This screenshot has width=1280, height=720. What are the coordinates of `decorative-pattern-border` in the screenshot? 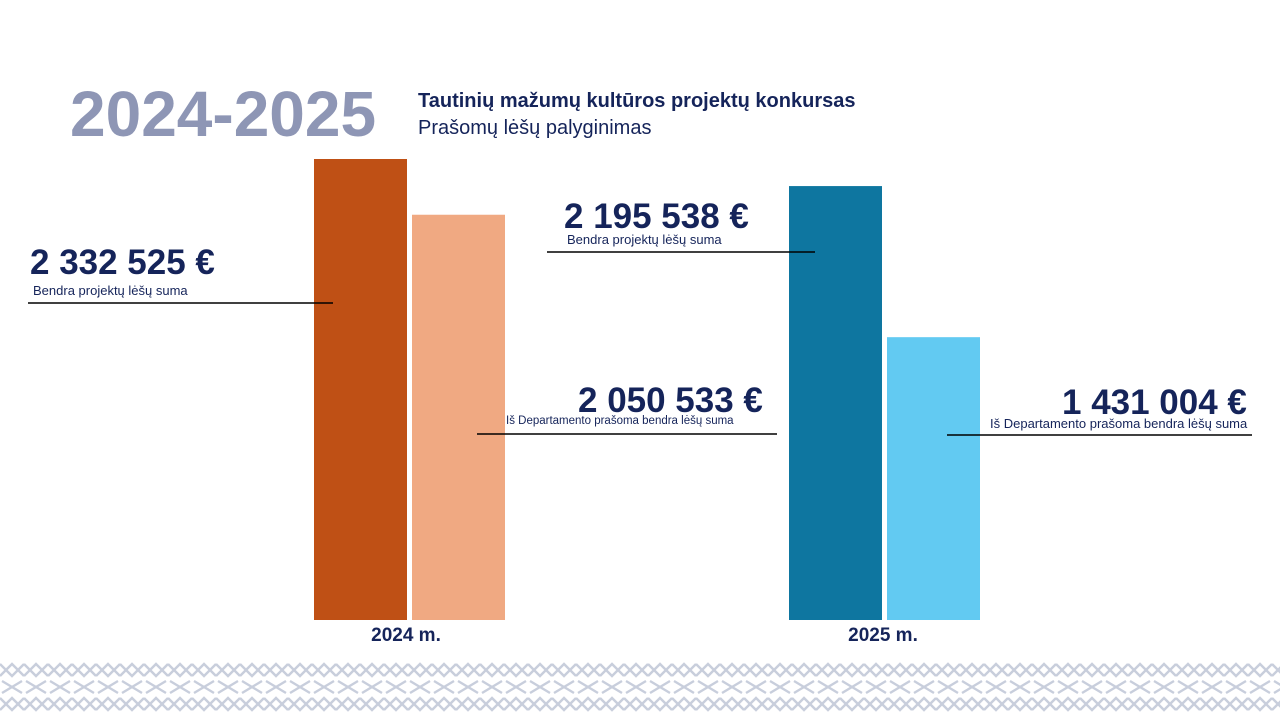 It's located at (640, 687).